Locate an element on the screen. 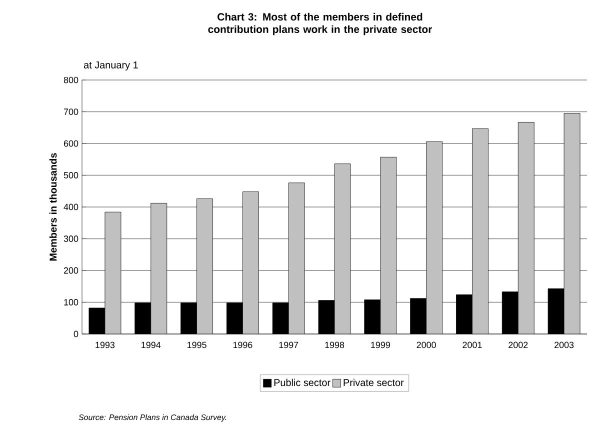  y-tick-label: 200 is located at coordinates (71, 270).